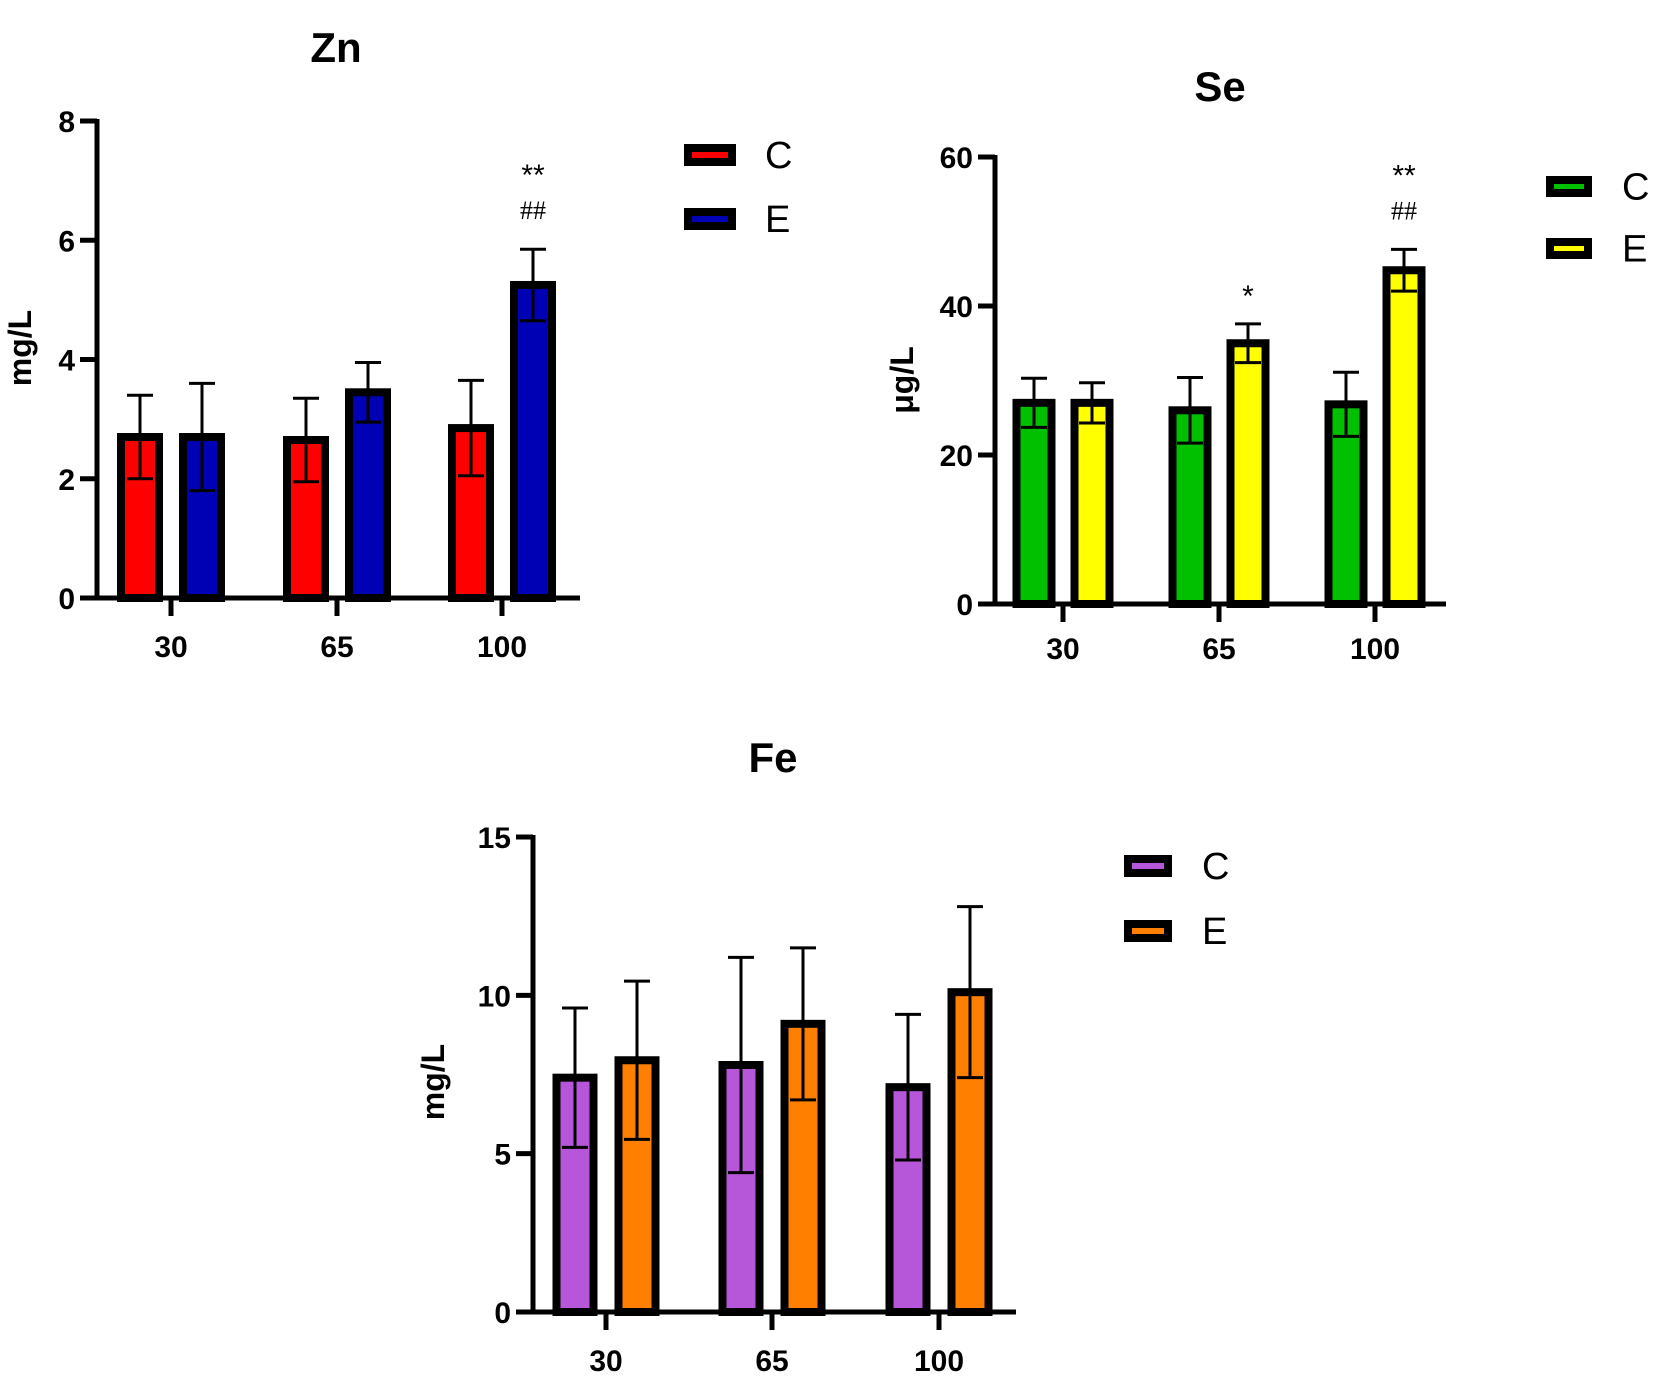 This screenshot has height=1384, width=1675. Describe the element at coordinates (494, 838) in the screenshot. I see `y-tick-label: 15` at that location.